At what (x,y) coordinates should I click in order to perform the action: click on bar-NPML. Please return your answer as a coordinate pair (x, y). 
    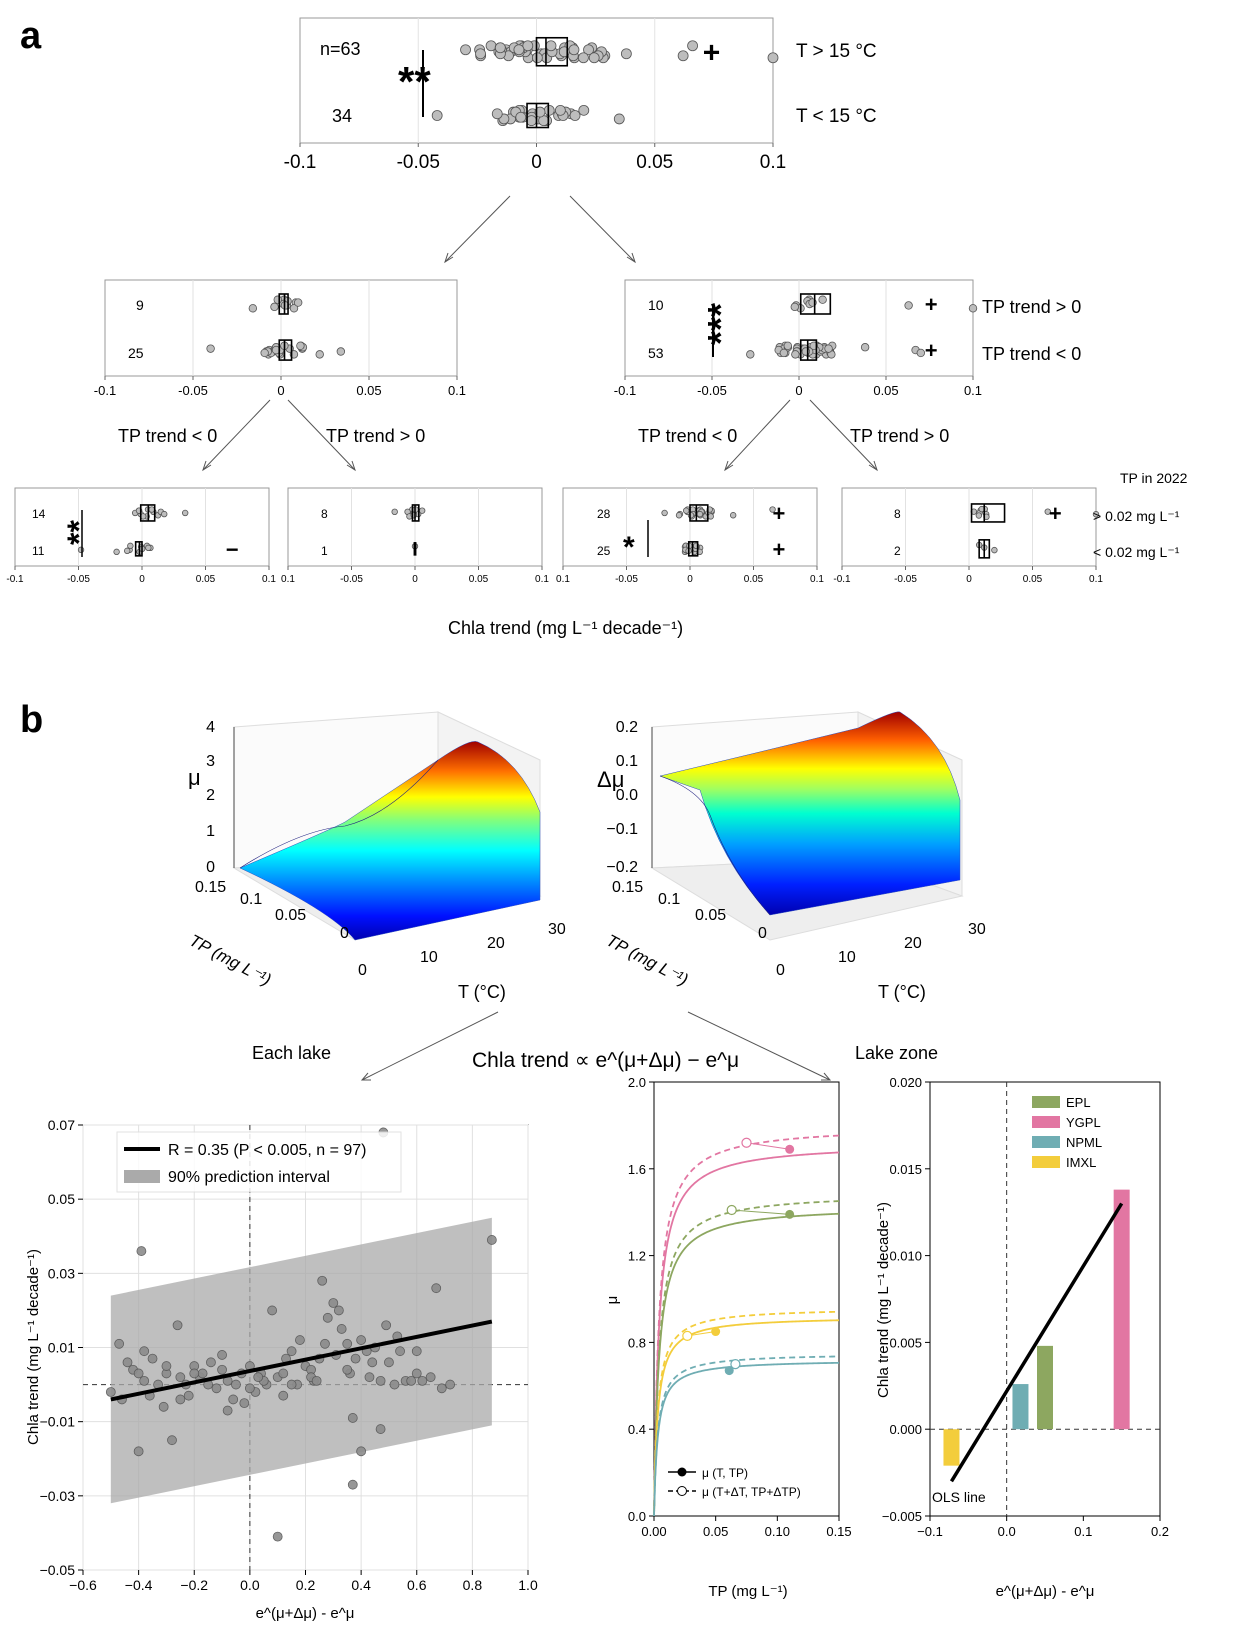
    Looking at the image, I should click on (1020, 1407).